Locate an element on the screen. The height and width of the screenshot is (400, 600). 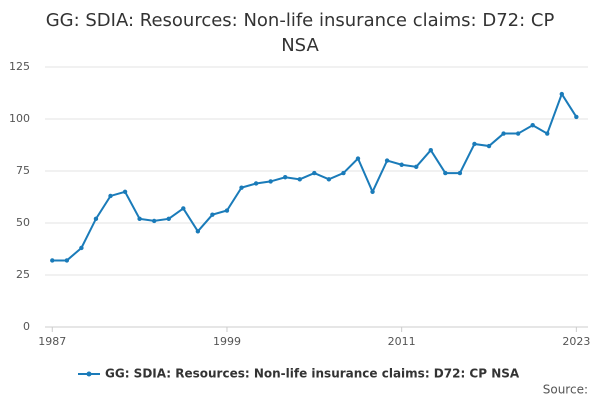
y-tick-label: 100 is located at coordinates (19, 118).